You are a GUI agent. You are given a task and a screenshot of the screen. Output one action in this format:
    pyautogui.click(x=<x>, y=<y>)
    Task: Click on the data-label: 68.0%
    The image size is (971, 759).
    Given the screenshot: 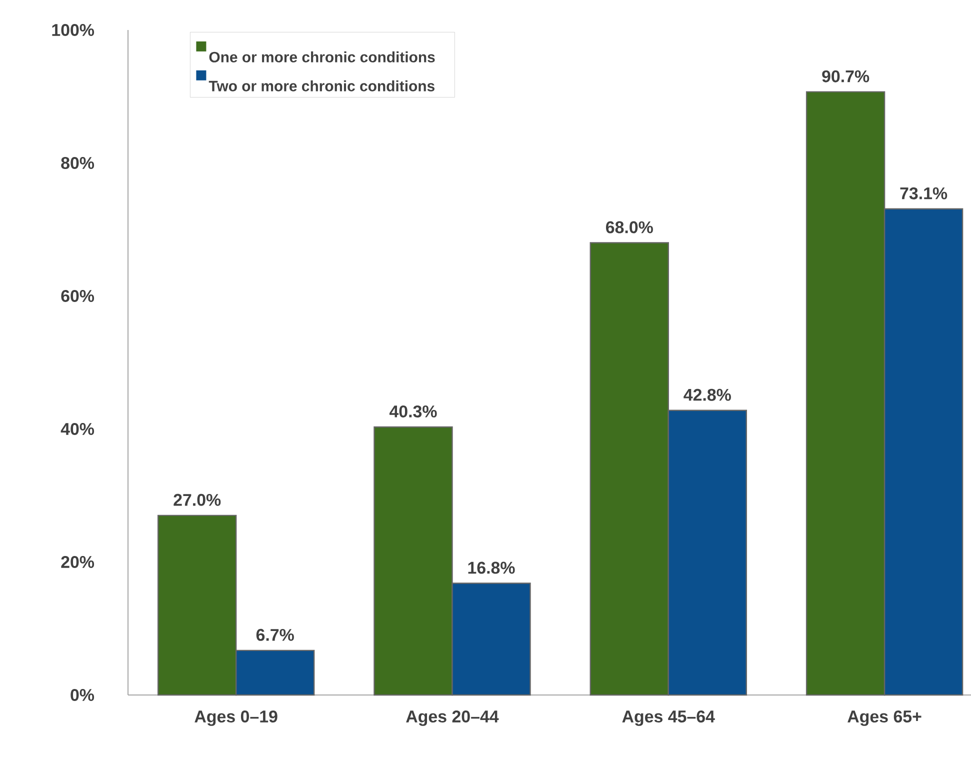 What is the action you would take?
    pyautogui.click(x=629, y=227)
    